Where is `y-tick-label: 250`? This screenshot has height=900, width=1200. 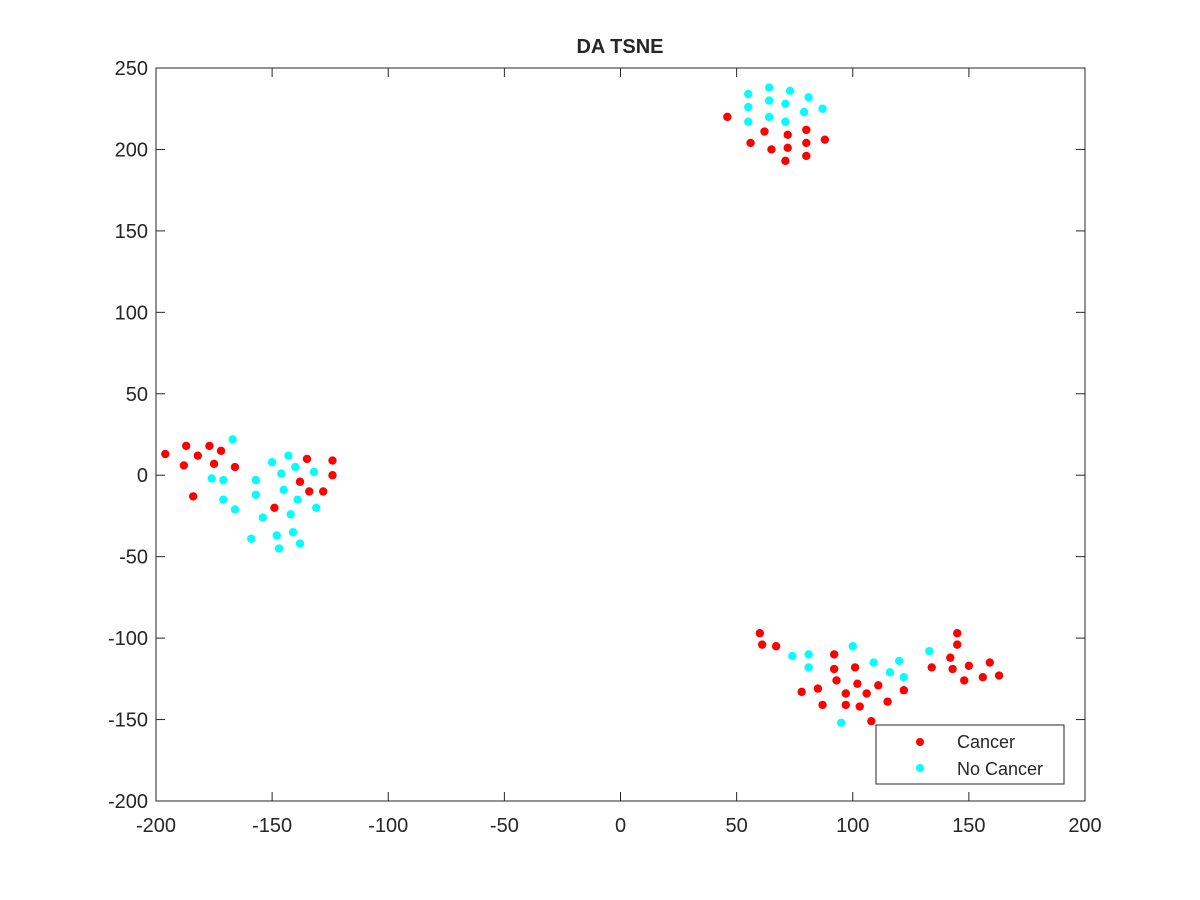
y-tick-label: 250 is located at coordinates (131, 69).